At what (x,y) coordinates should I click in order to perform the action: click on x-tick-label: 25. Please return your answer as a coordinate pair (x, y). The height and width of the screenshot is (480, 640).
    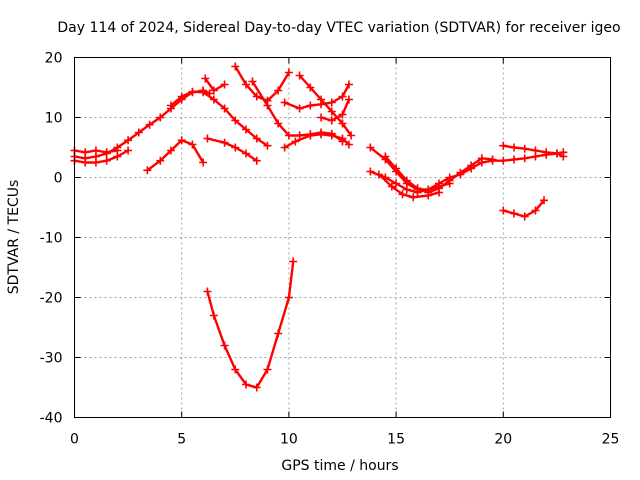
    Looking at the image, I should click on (611, 440).